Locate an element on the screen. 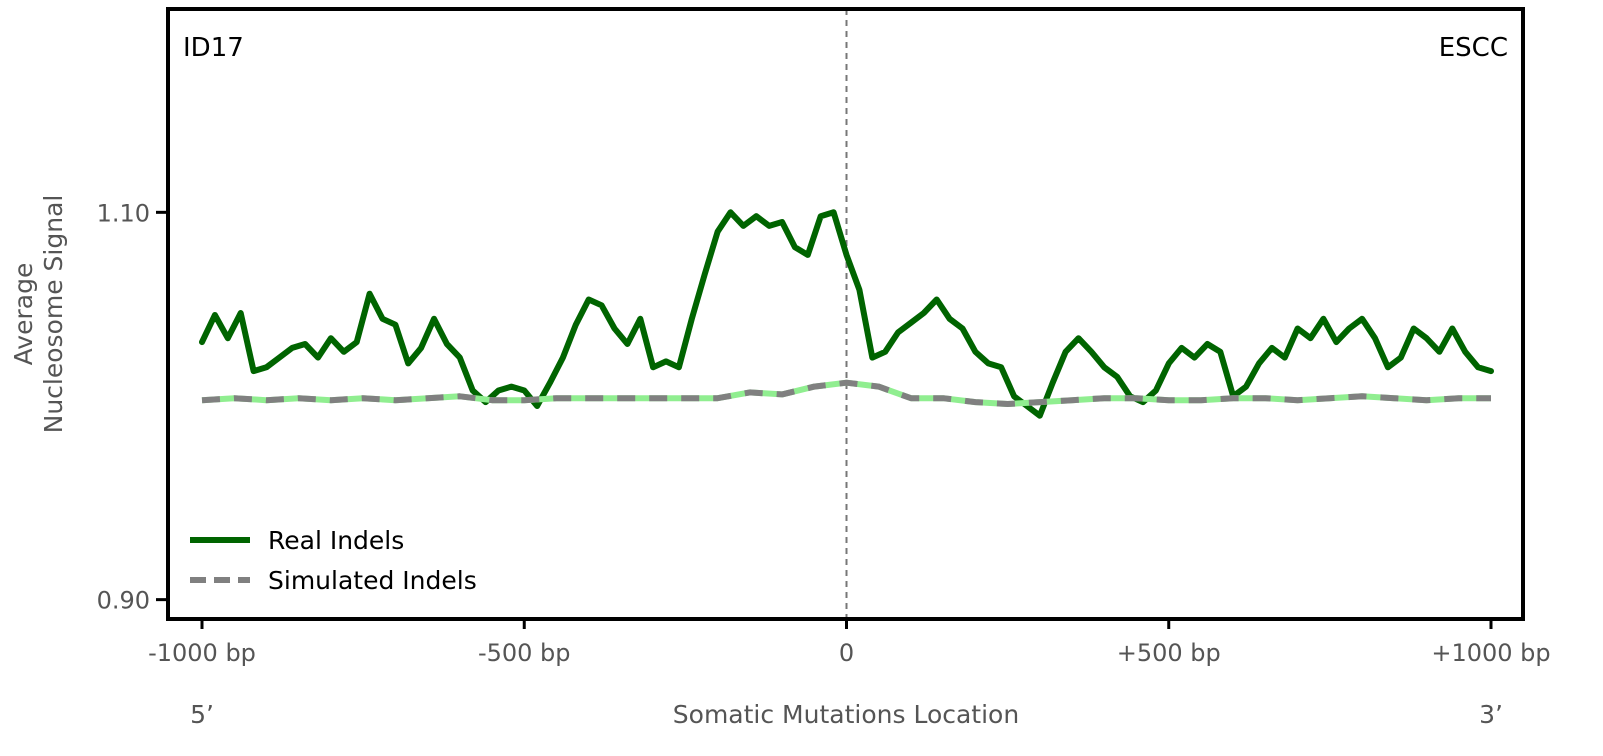 The image size is (1603, 756). legend-label-real-indels: Real Indels is located at coordinates (336, 540).